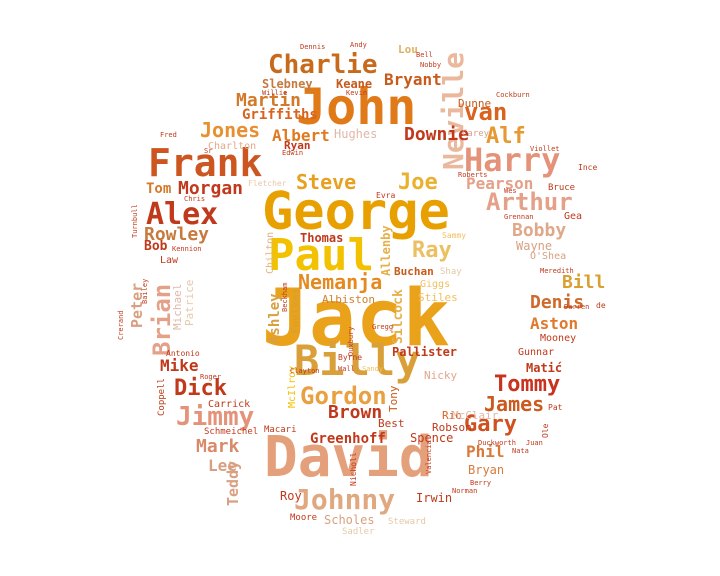 Image resolution: width=720 pixels, height=576 pixels. What do you see at coordinates (545, 149) in the screenshot?
I see `word-viollet: Viollet` at bounding box center [545, 149].